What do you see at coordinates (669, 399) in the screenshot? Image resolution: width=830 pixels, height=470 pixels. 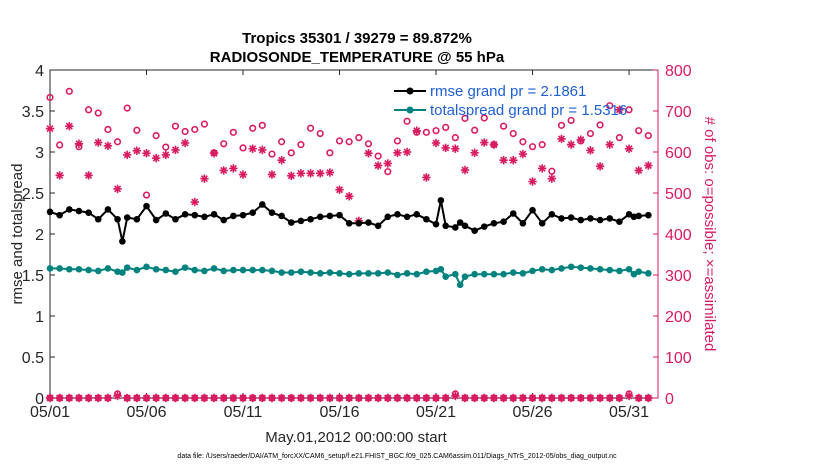 I see `y-tick-label-right: 0` at bounding box center [669, 399].